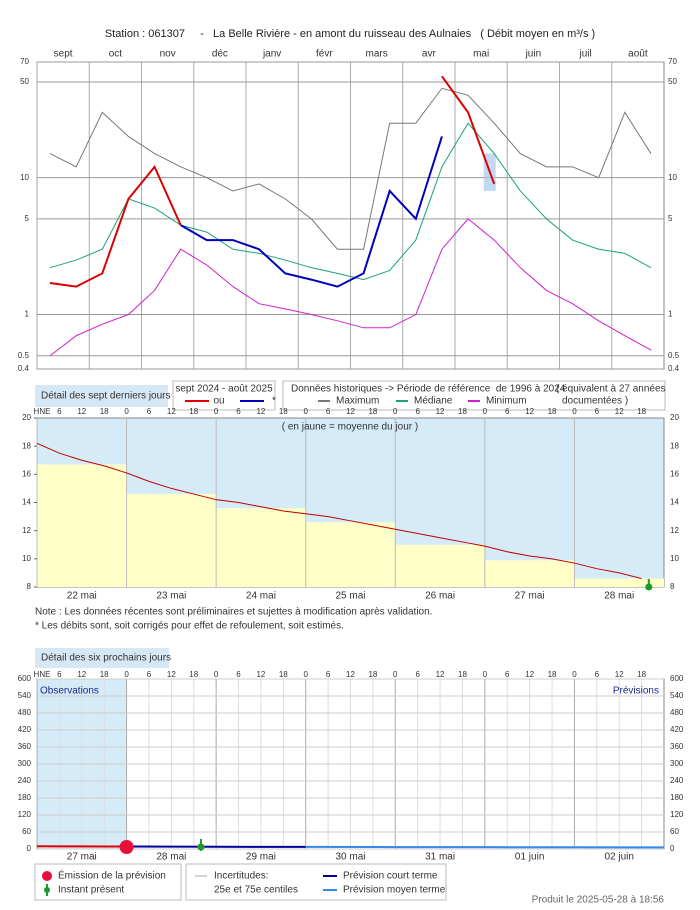  What do you see at coordinates (440, 596) in the screenshot?
I see `day-label: 26 mai` at bounding box center [440, 596].